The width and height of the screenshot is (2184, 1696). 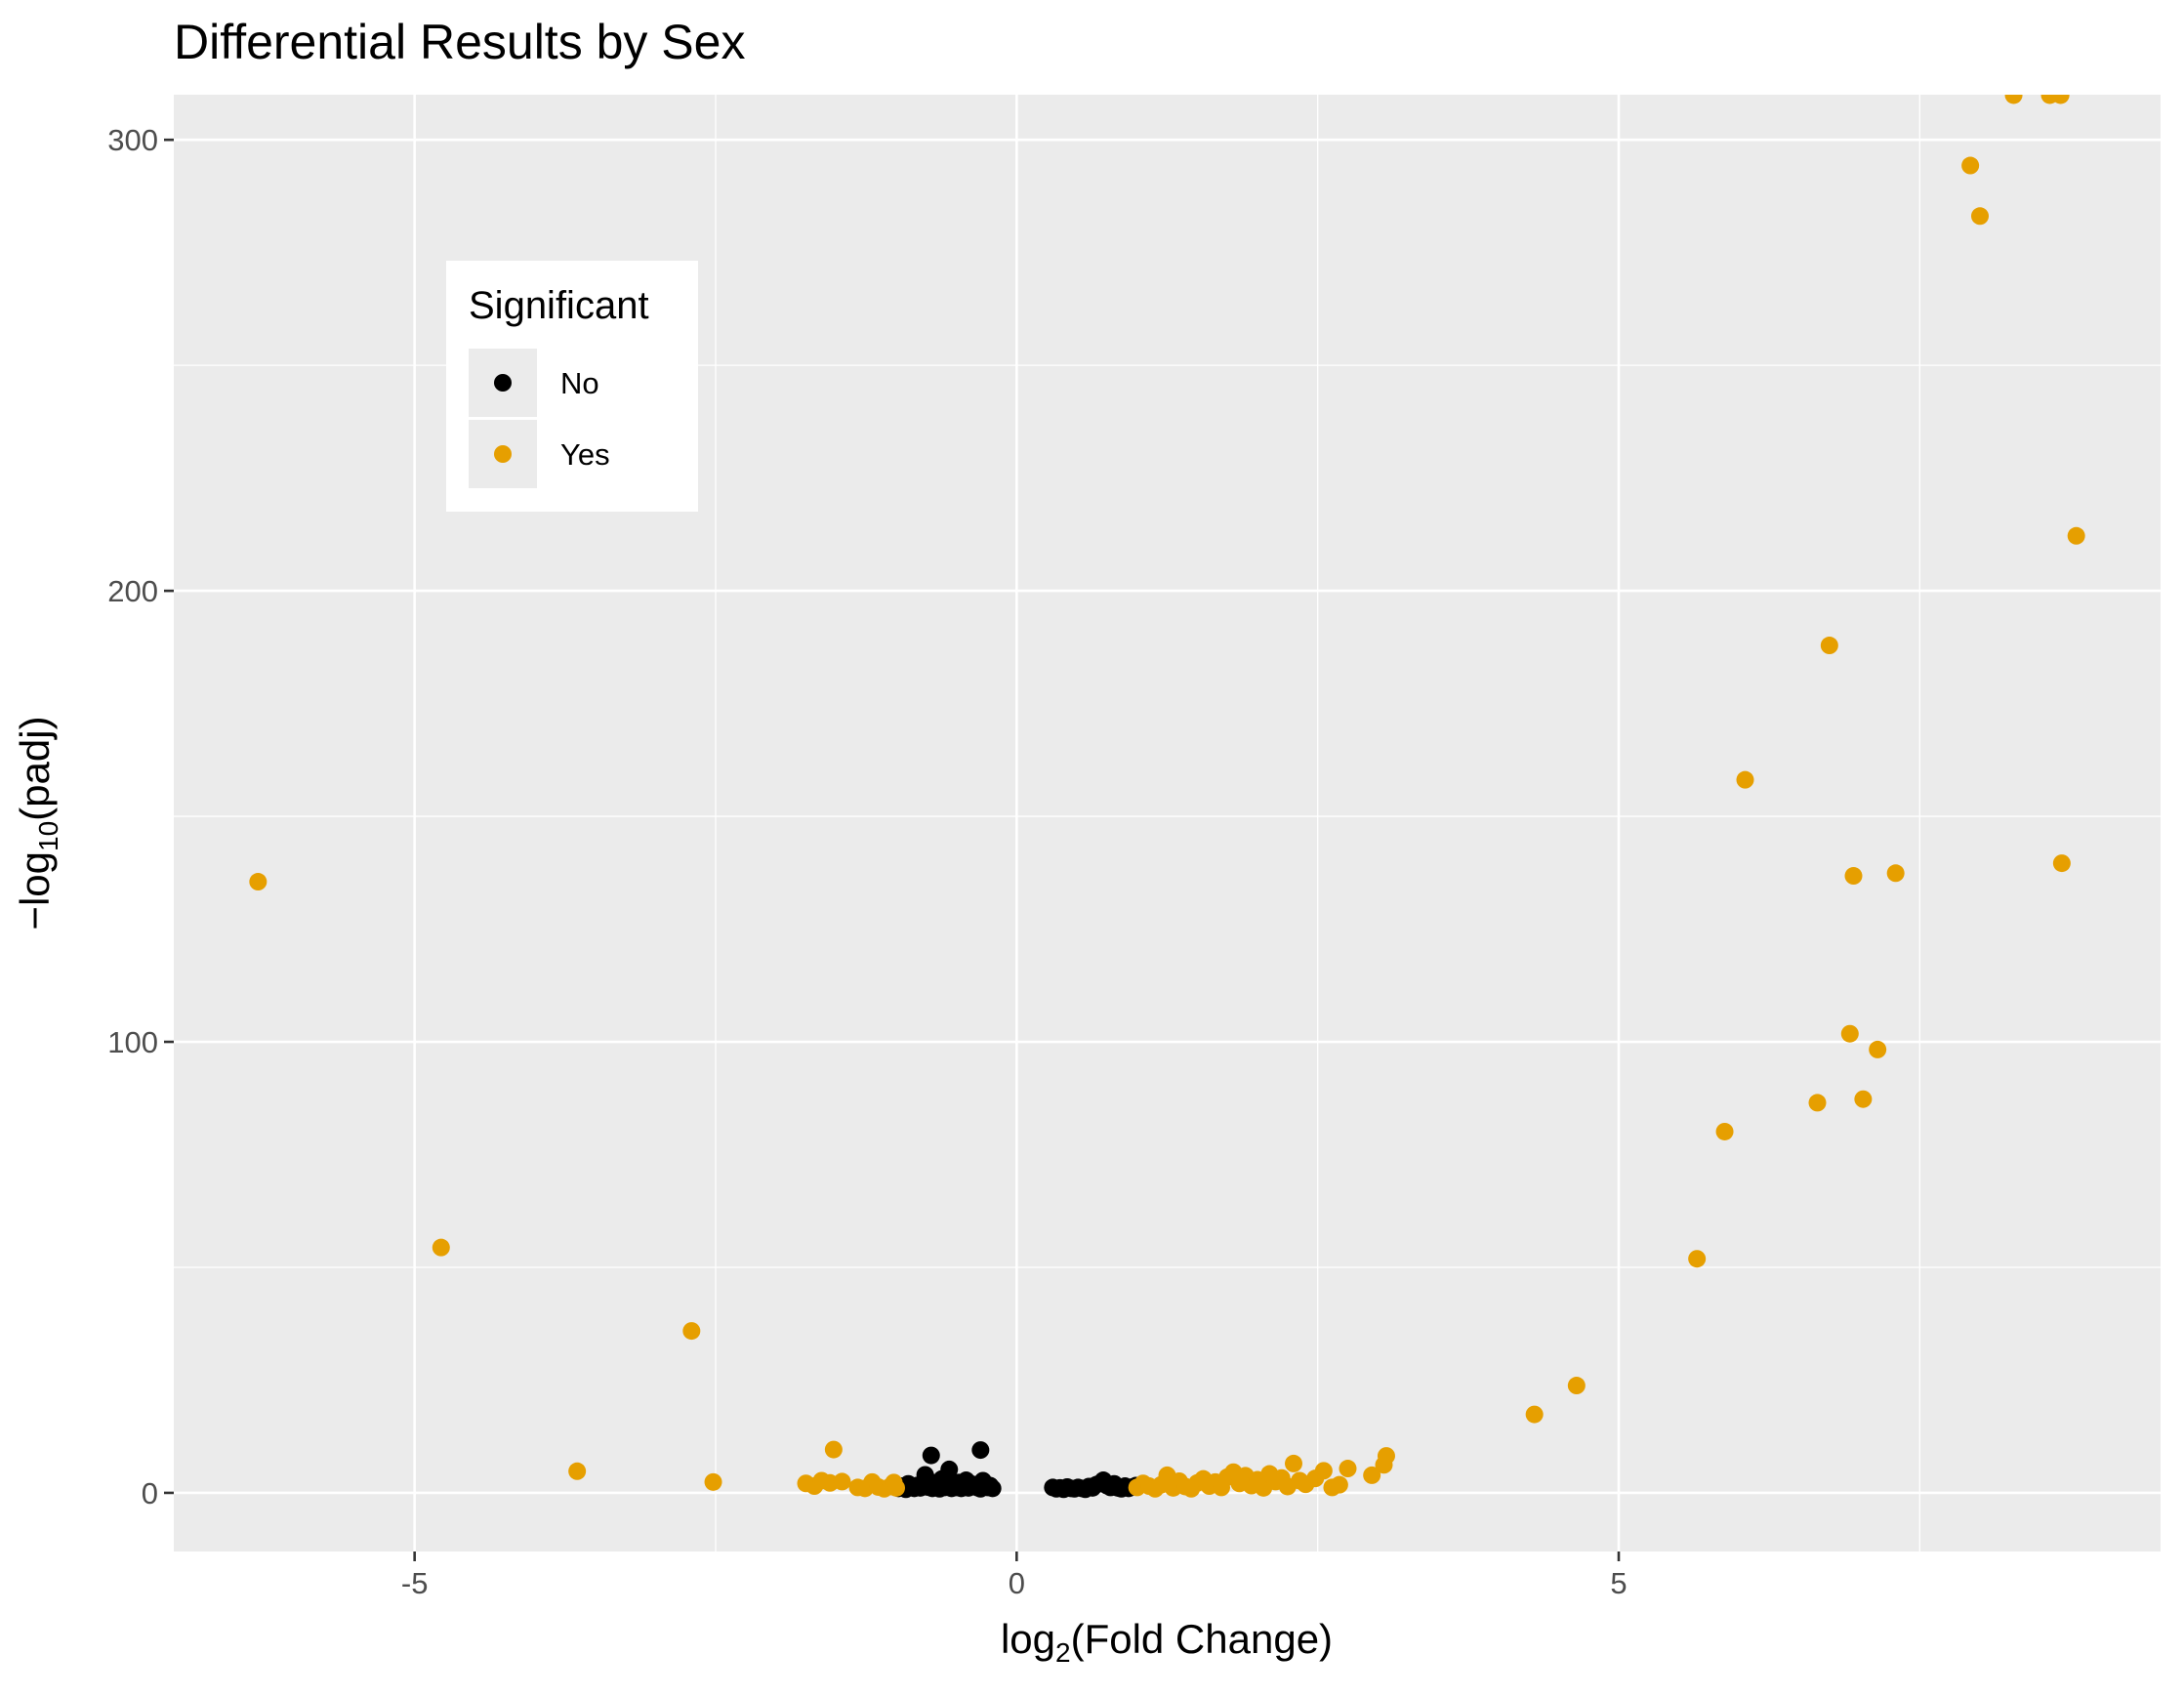 I want to click on legend-dot-no, so click(x=503, y=383).